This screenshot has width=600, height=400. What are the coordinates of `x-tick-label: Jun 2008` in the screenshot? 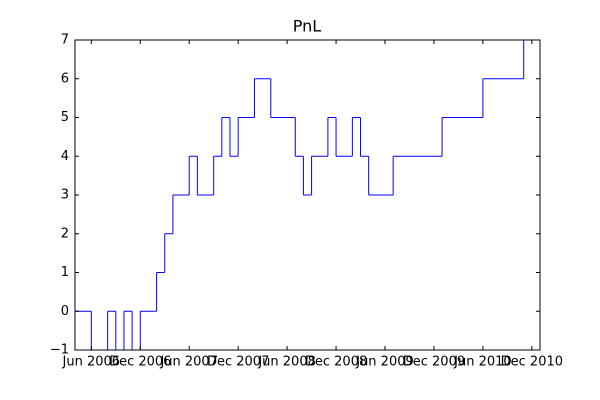 It's located at (286, 362).